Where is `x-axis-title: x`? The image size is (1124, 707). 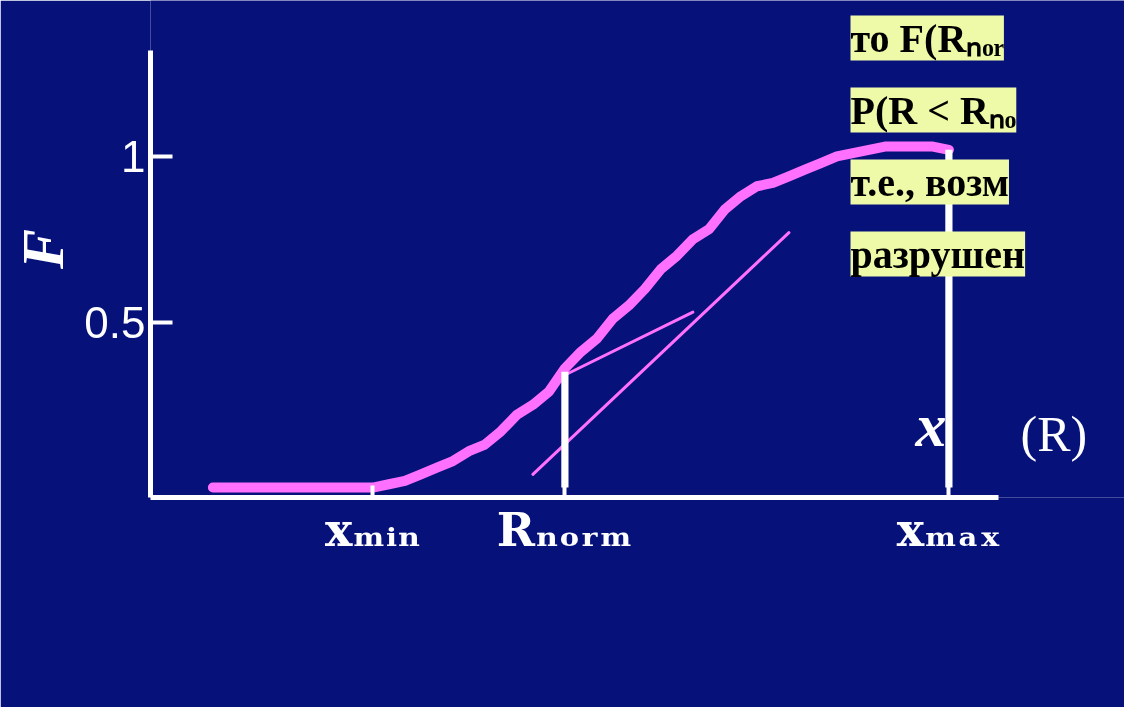 x-axis-title: x is located at coordinates (930, 424).